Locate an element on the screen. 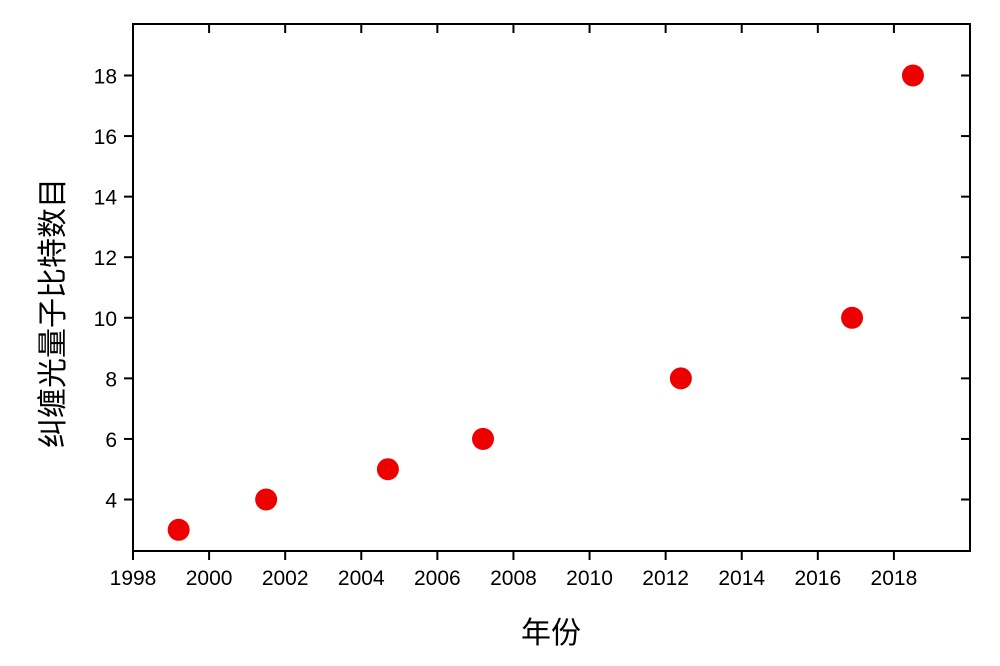 This screenshot has height=666, width=1000. x-tick-label: 2018 is located at coordinates (894, 578).